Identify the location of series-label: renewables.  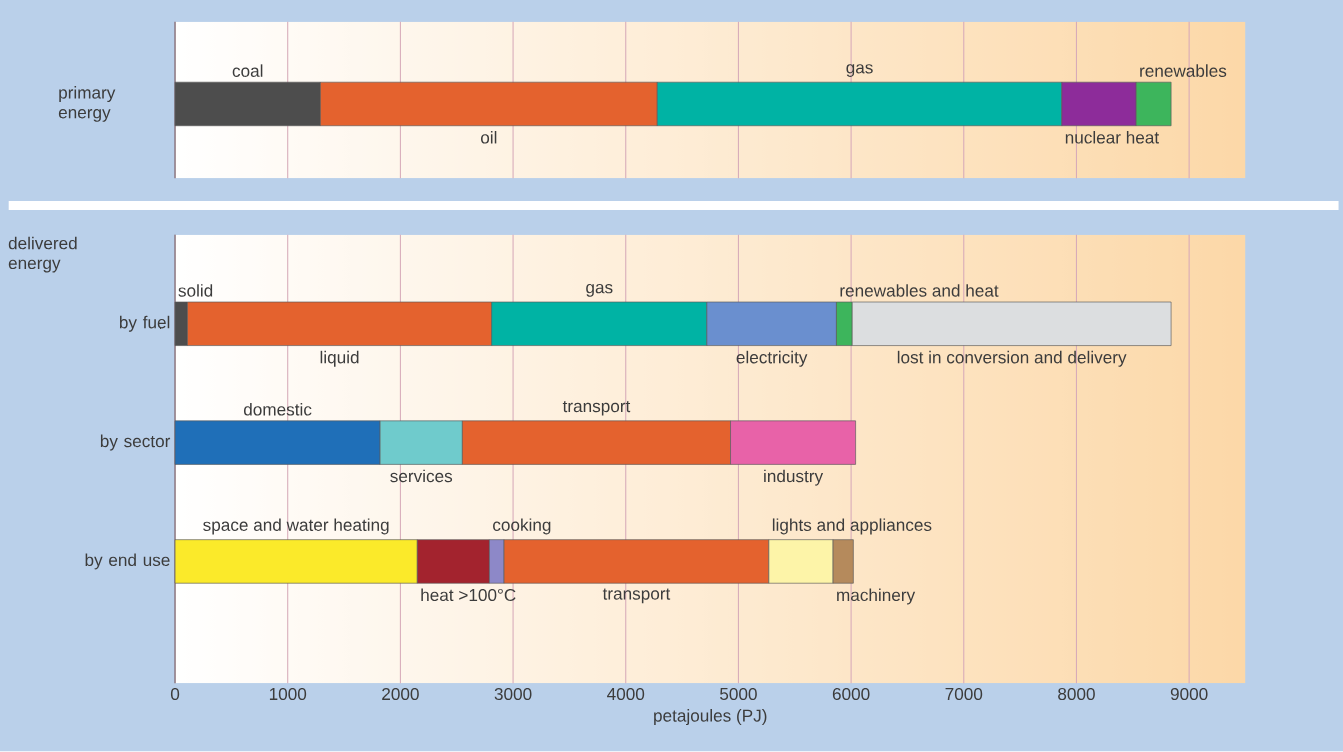
(1183, 71).